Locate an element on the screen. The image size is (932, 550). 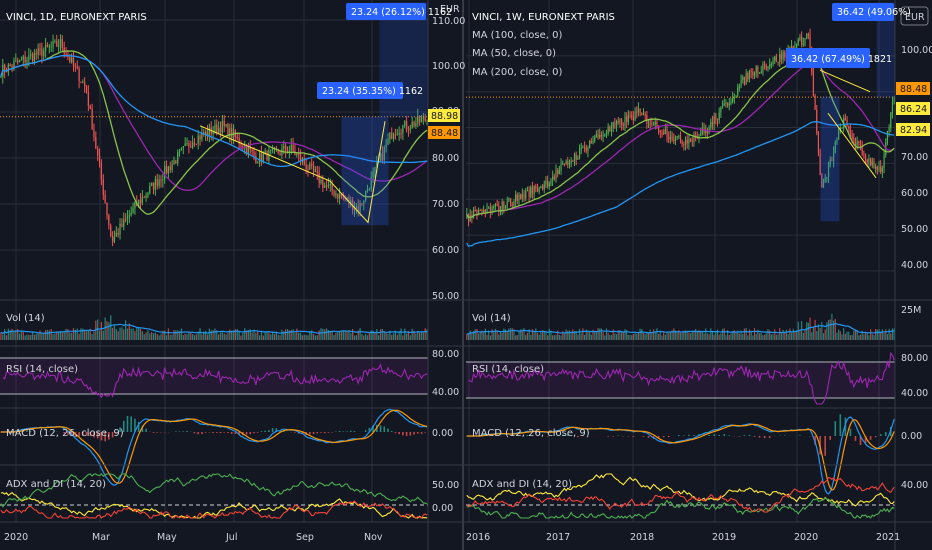
currency-button: EUR is located at coordinates (914, 16).